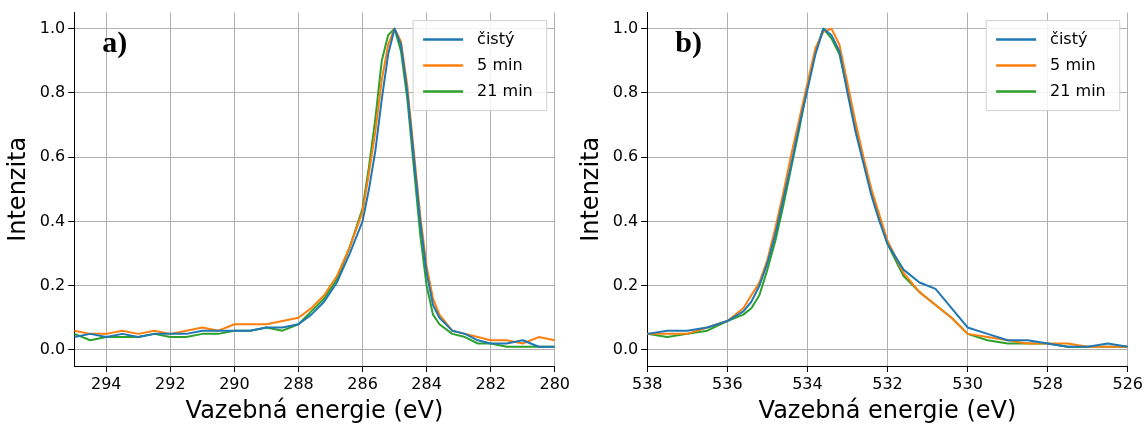  Describe the element at coordinates (807, 383) in the screenshot. I see `x-tick-label: 534` at that location.